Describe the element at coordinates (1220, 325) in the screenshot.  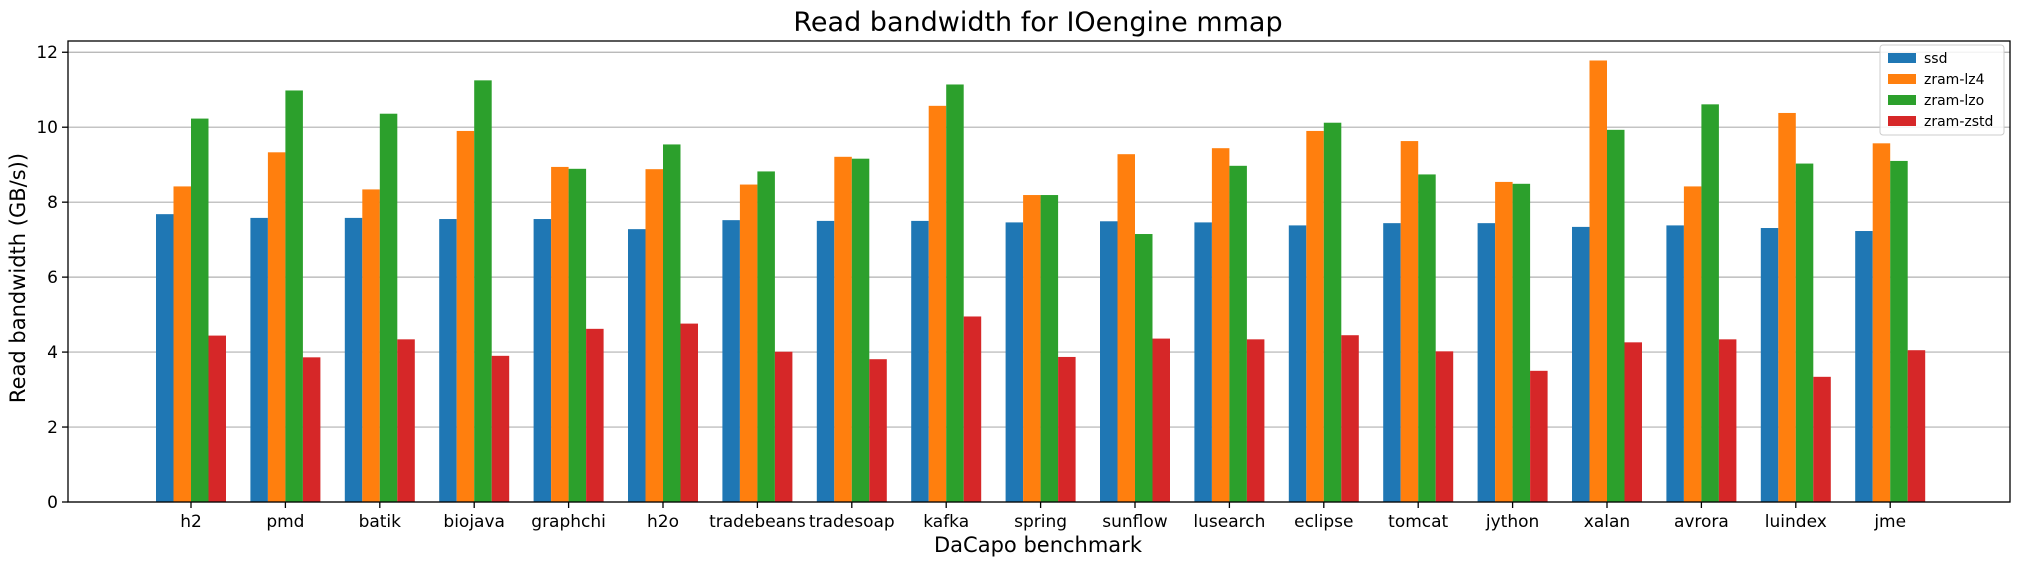
I see `bar-zram-lz4-lusearch` at that location.